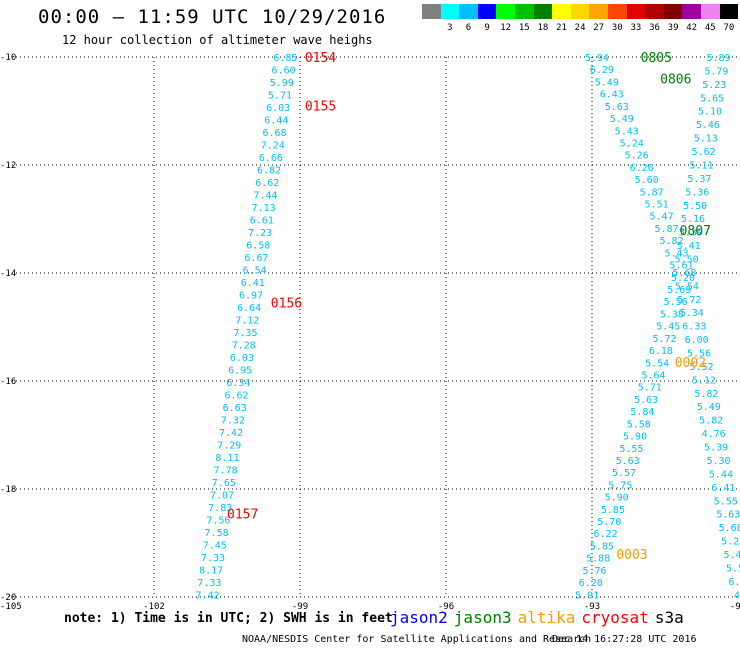  What do you see at coordinates (8, 598) in the screenshot?
I see `y-tick-label: -20` at bounding box center [8, 598].